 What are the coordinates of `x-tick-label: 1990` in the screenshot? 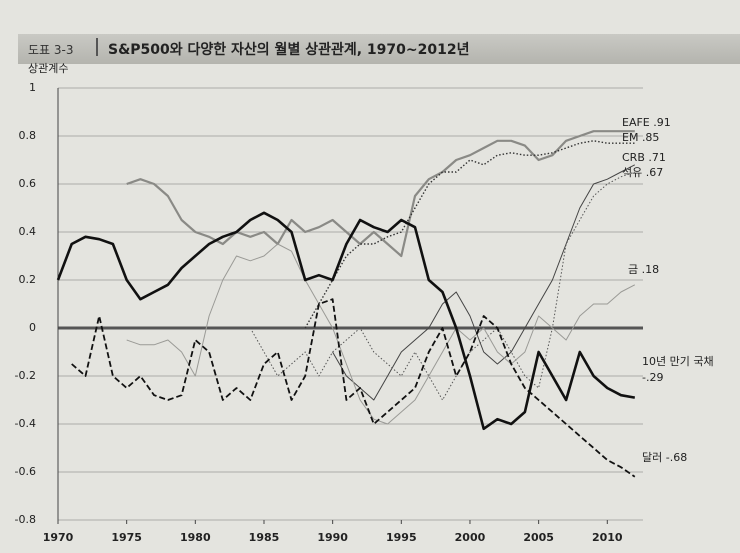 It's located at (332, 537).